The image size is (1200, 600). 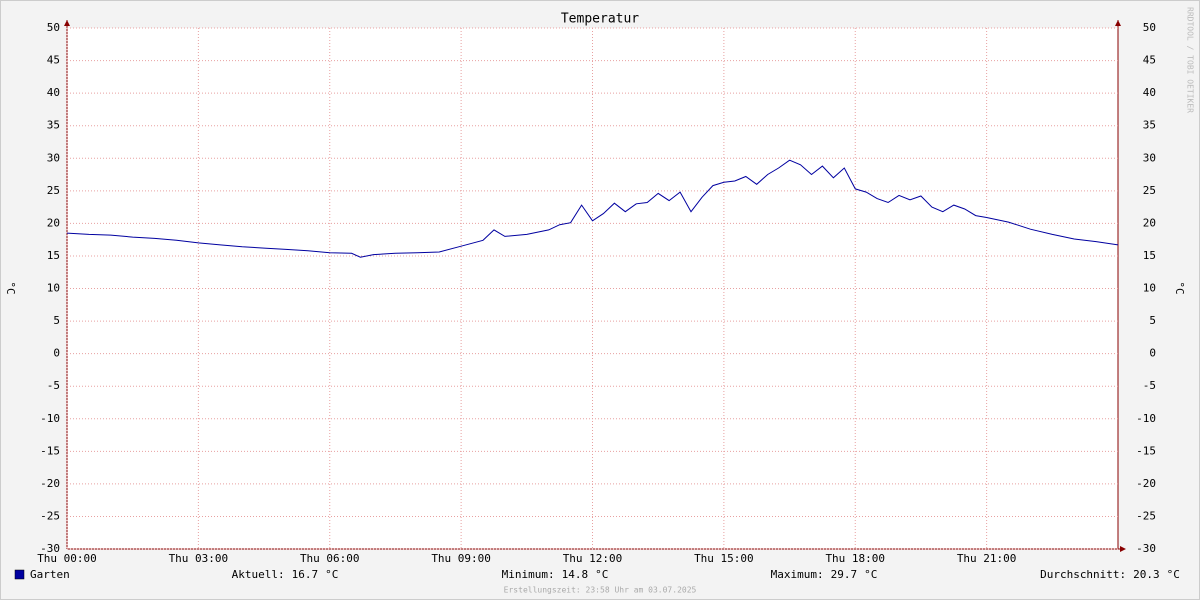 What do you see at coordinates (1146, 548) in the screenshot?
I see `y2-tick-label: -30` at bounding box center [1146, 548].